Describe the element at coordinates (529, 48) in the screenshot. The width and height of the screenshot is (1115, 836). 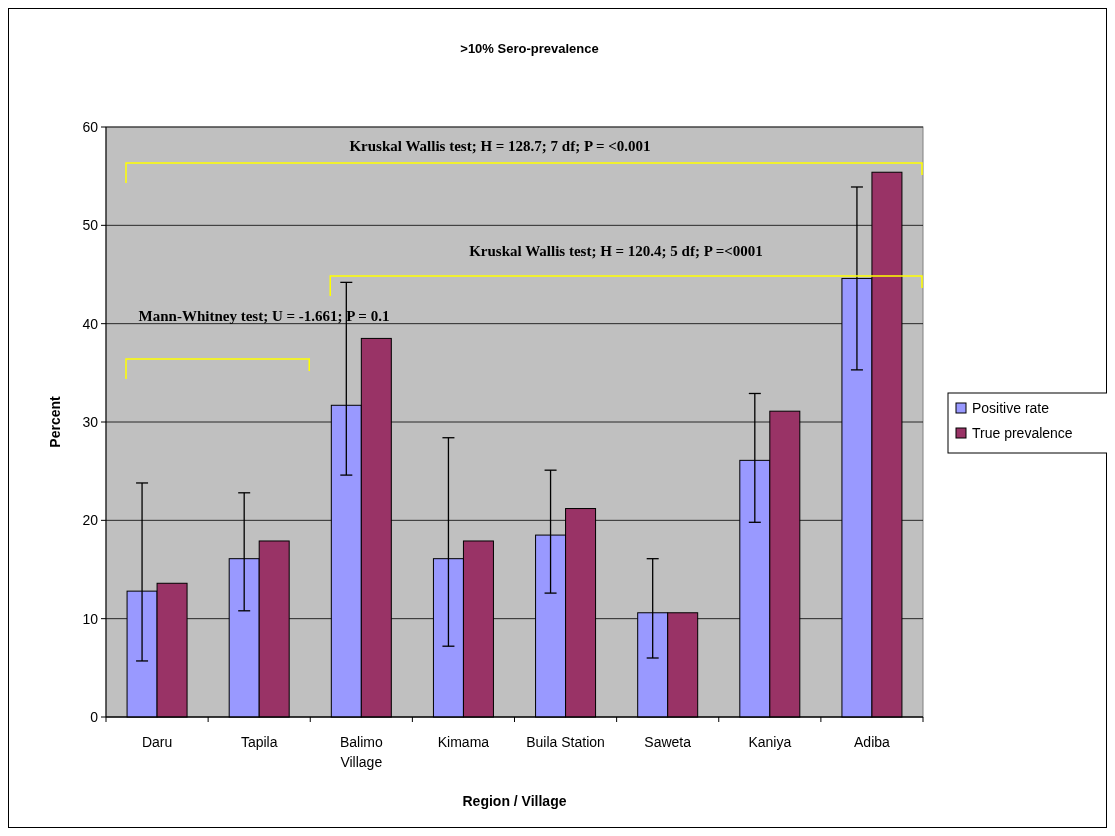
I see `chart-title: >10% Sero-prevalence` at that location.